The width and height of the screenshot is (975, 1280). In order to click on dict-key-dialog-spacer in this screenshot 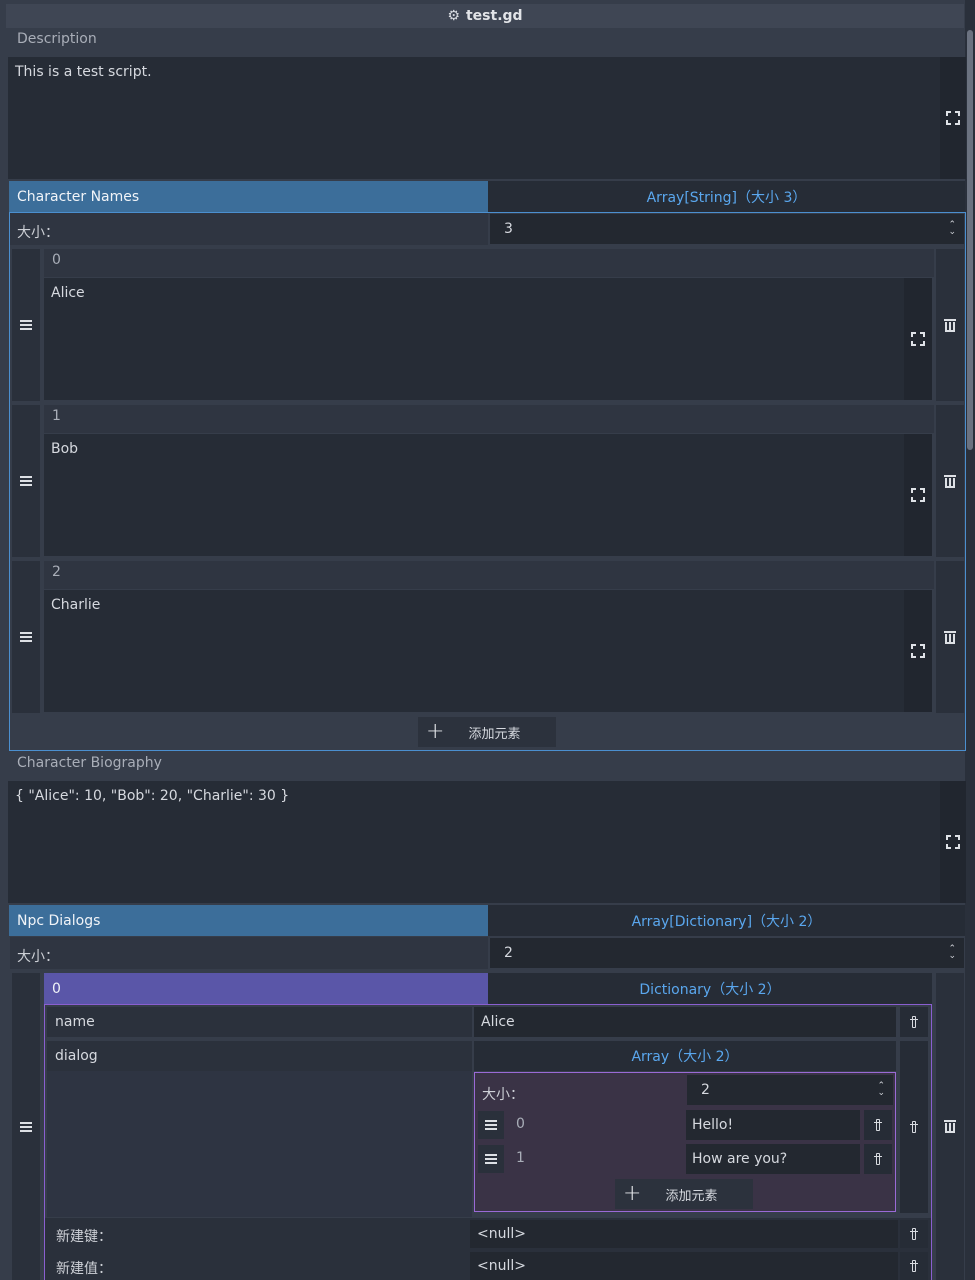, I will do `click(259, 1144)`.